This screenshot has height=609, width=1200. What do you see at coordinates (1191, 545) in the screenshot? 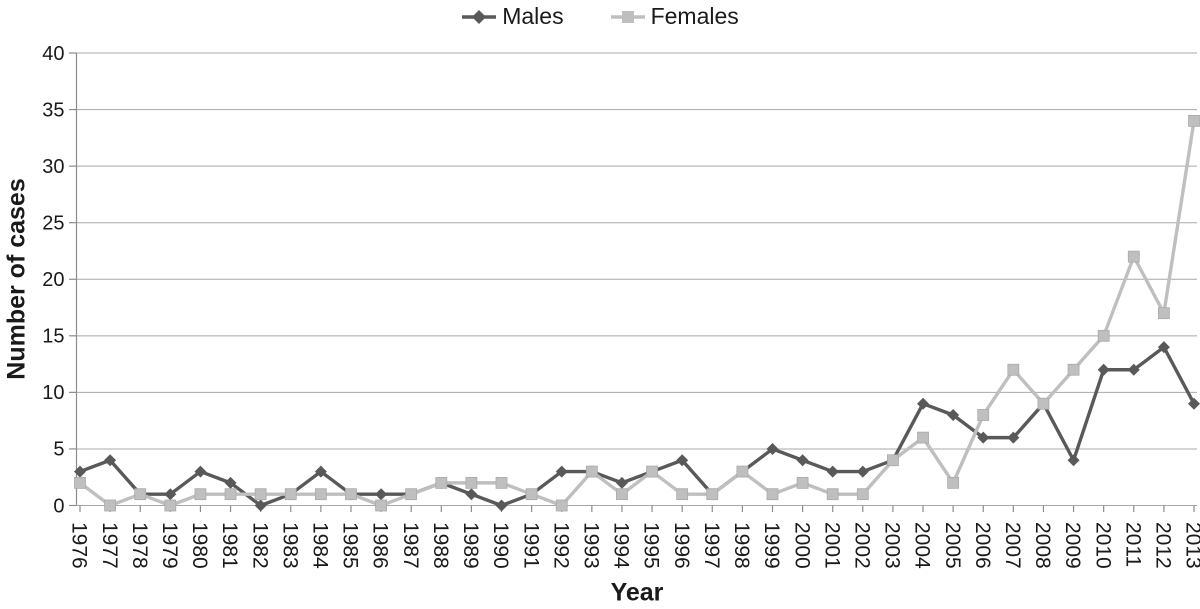
I see `x-tick-label: 2013` at bounding box center [1191, 545].